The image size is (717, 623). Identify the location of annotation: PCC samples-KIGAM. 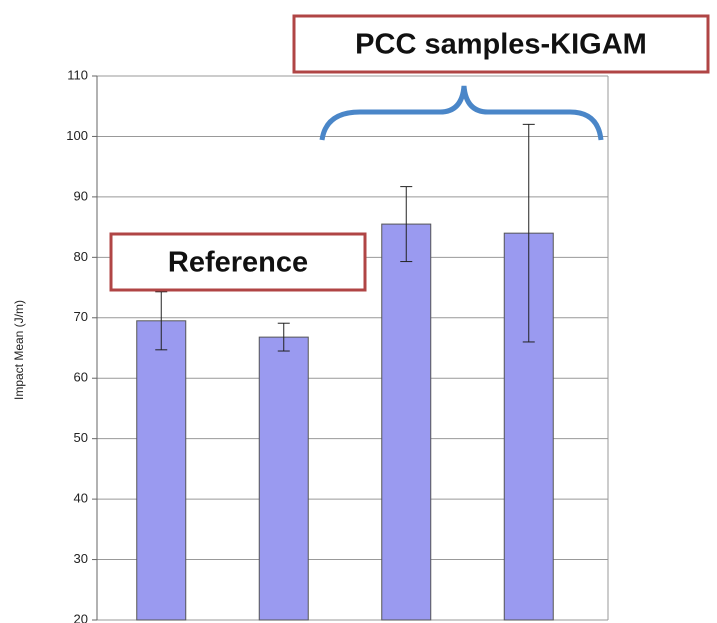
(501, 45).